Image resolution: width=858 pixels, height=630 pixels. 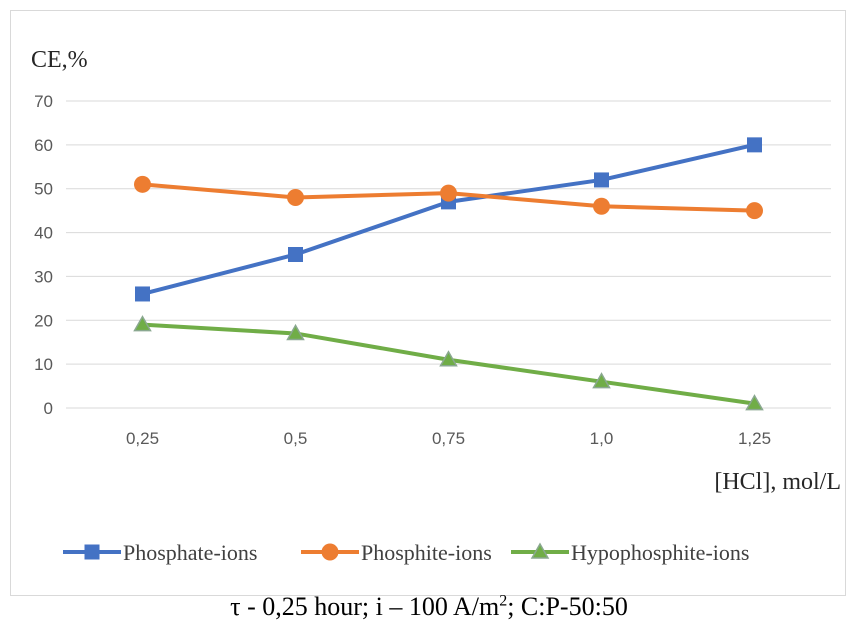 I want to click on series-phosphite-ions, so click(x=448, y=197).